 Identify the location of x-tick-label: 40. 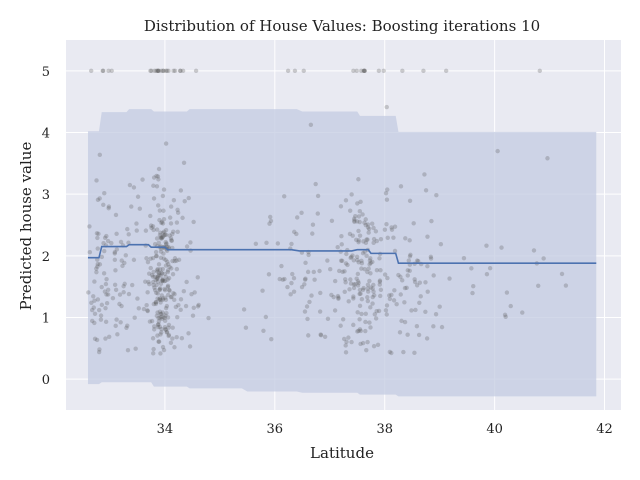
(494, 429).